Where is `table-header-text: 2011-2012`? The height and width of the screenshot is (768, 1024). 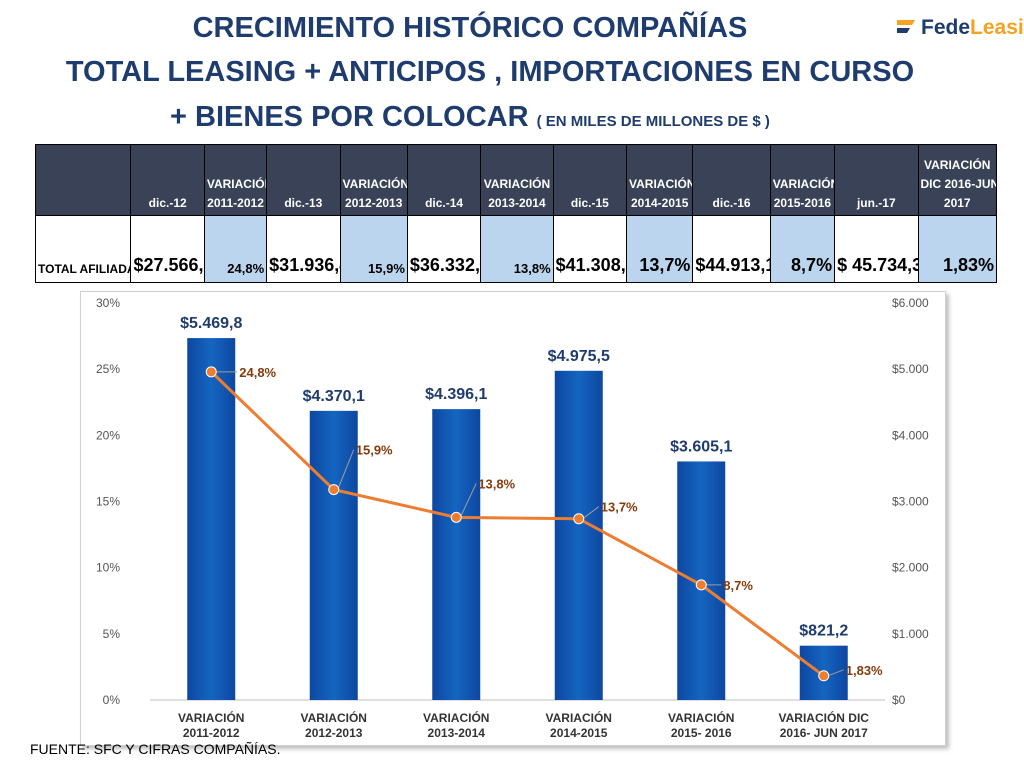 table-header-text: 2011-2012 is located at coordinates (235, 203).